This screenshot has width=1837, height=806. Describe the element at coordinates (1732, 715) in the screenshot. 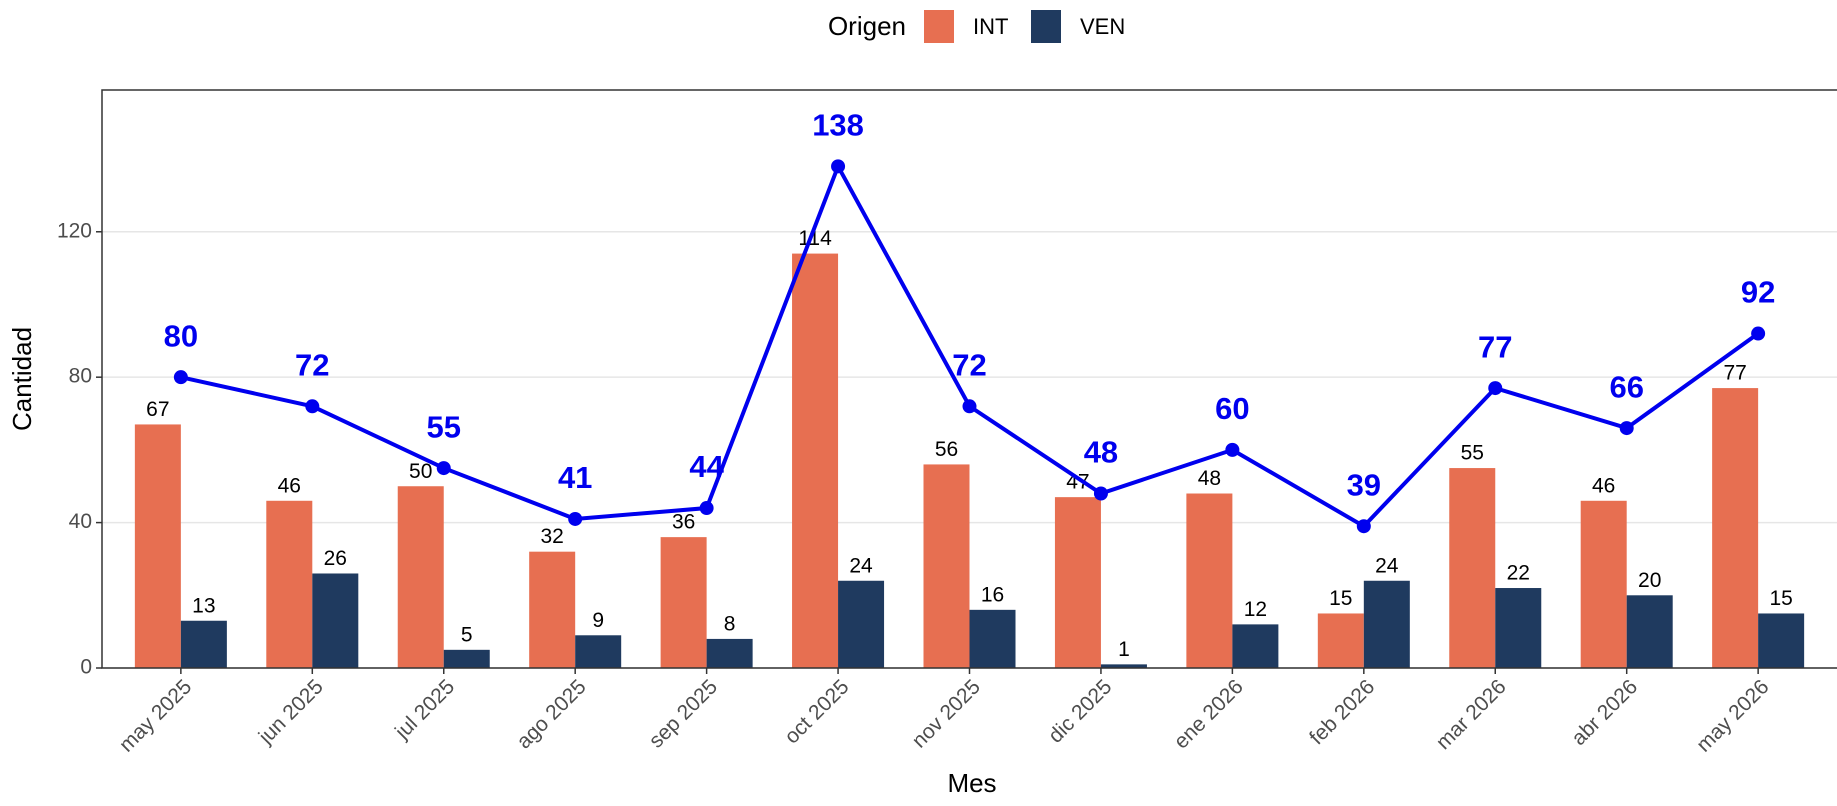

I see `x-tick-label: may 2026` at that location.